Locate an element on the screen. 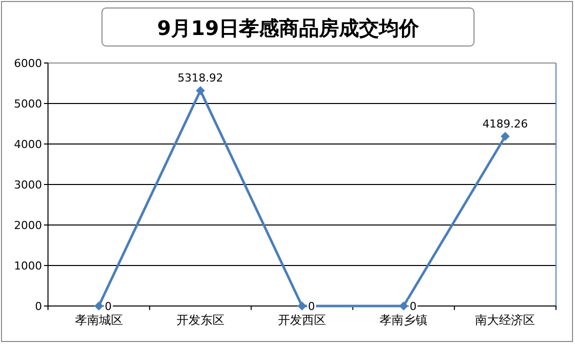  data-label: 4189.26 is located at coordinates (505, 123).